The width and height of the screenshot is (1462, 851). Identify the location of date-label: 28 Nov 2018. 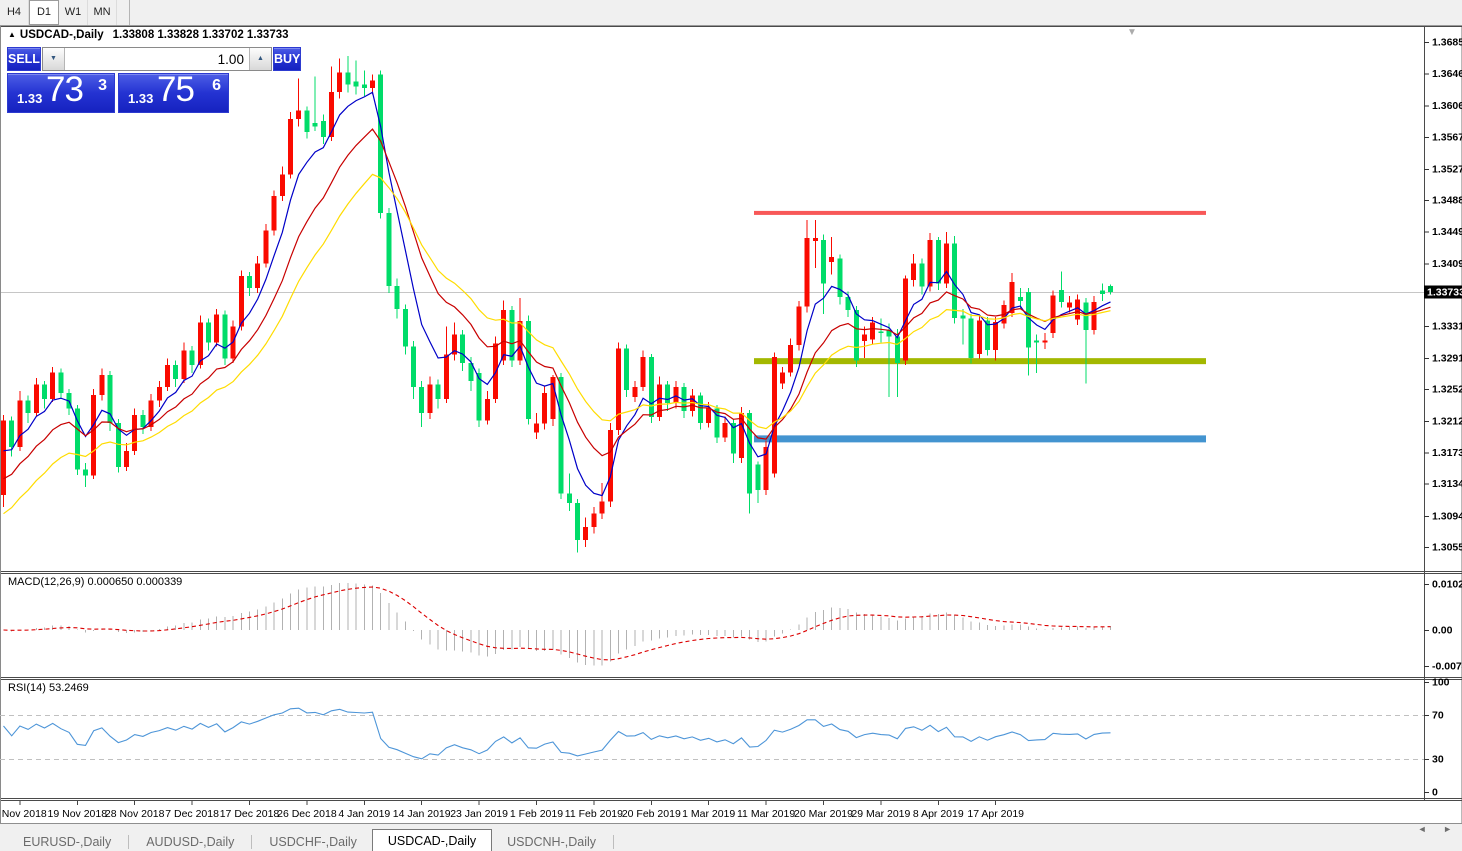
(135, 814).